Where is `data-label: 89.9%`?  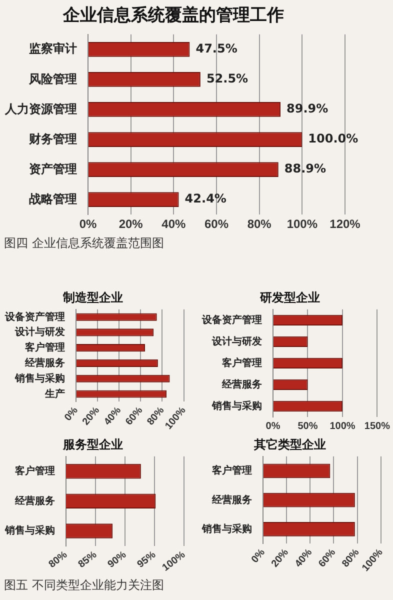 data-label: 89.9% is located at coordinates (307, 109).